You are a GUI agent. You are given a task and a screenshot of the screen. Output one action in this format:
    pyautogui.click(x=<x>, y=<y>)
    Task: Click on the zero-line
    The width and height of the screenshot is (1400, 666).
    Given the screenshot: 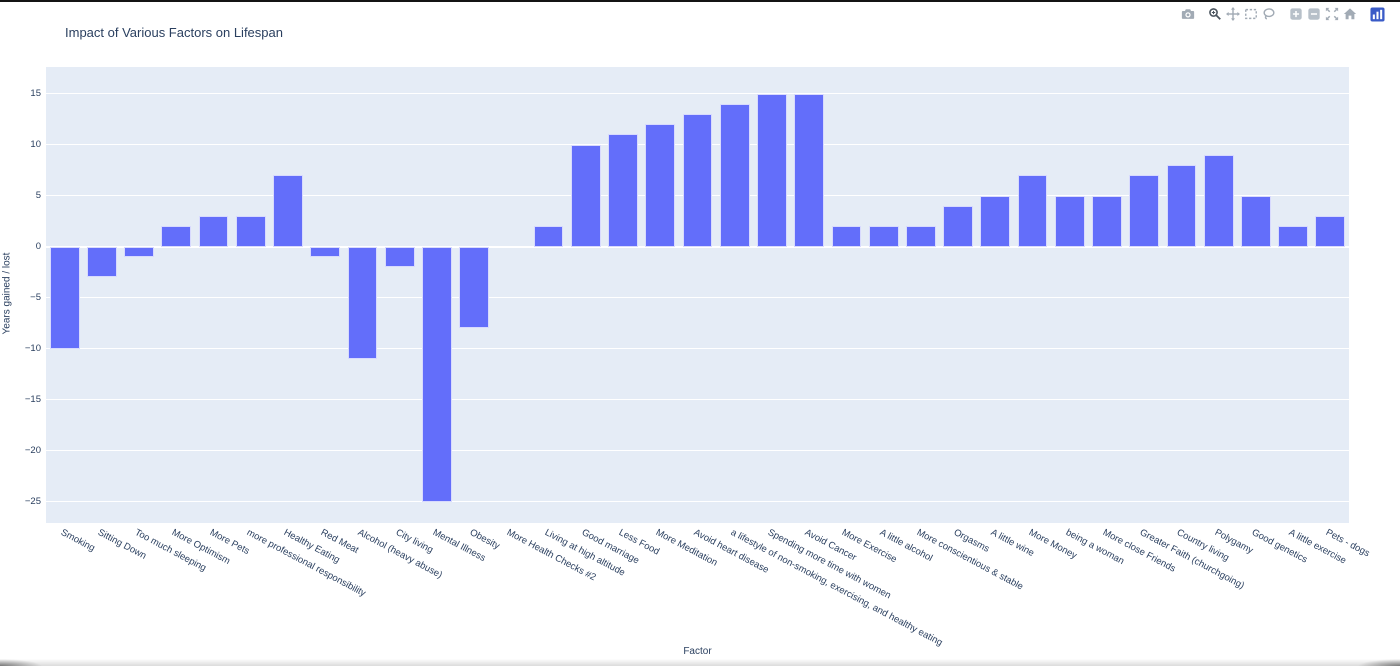 What is the action you would take?
    pyautogui.click(x=697, y=246)
    